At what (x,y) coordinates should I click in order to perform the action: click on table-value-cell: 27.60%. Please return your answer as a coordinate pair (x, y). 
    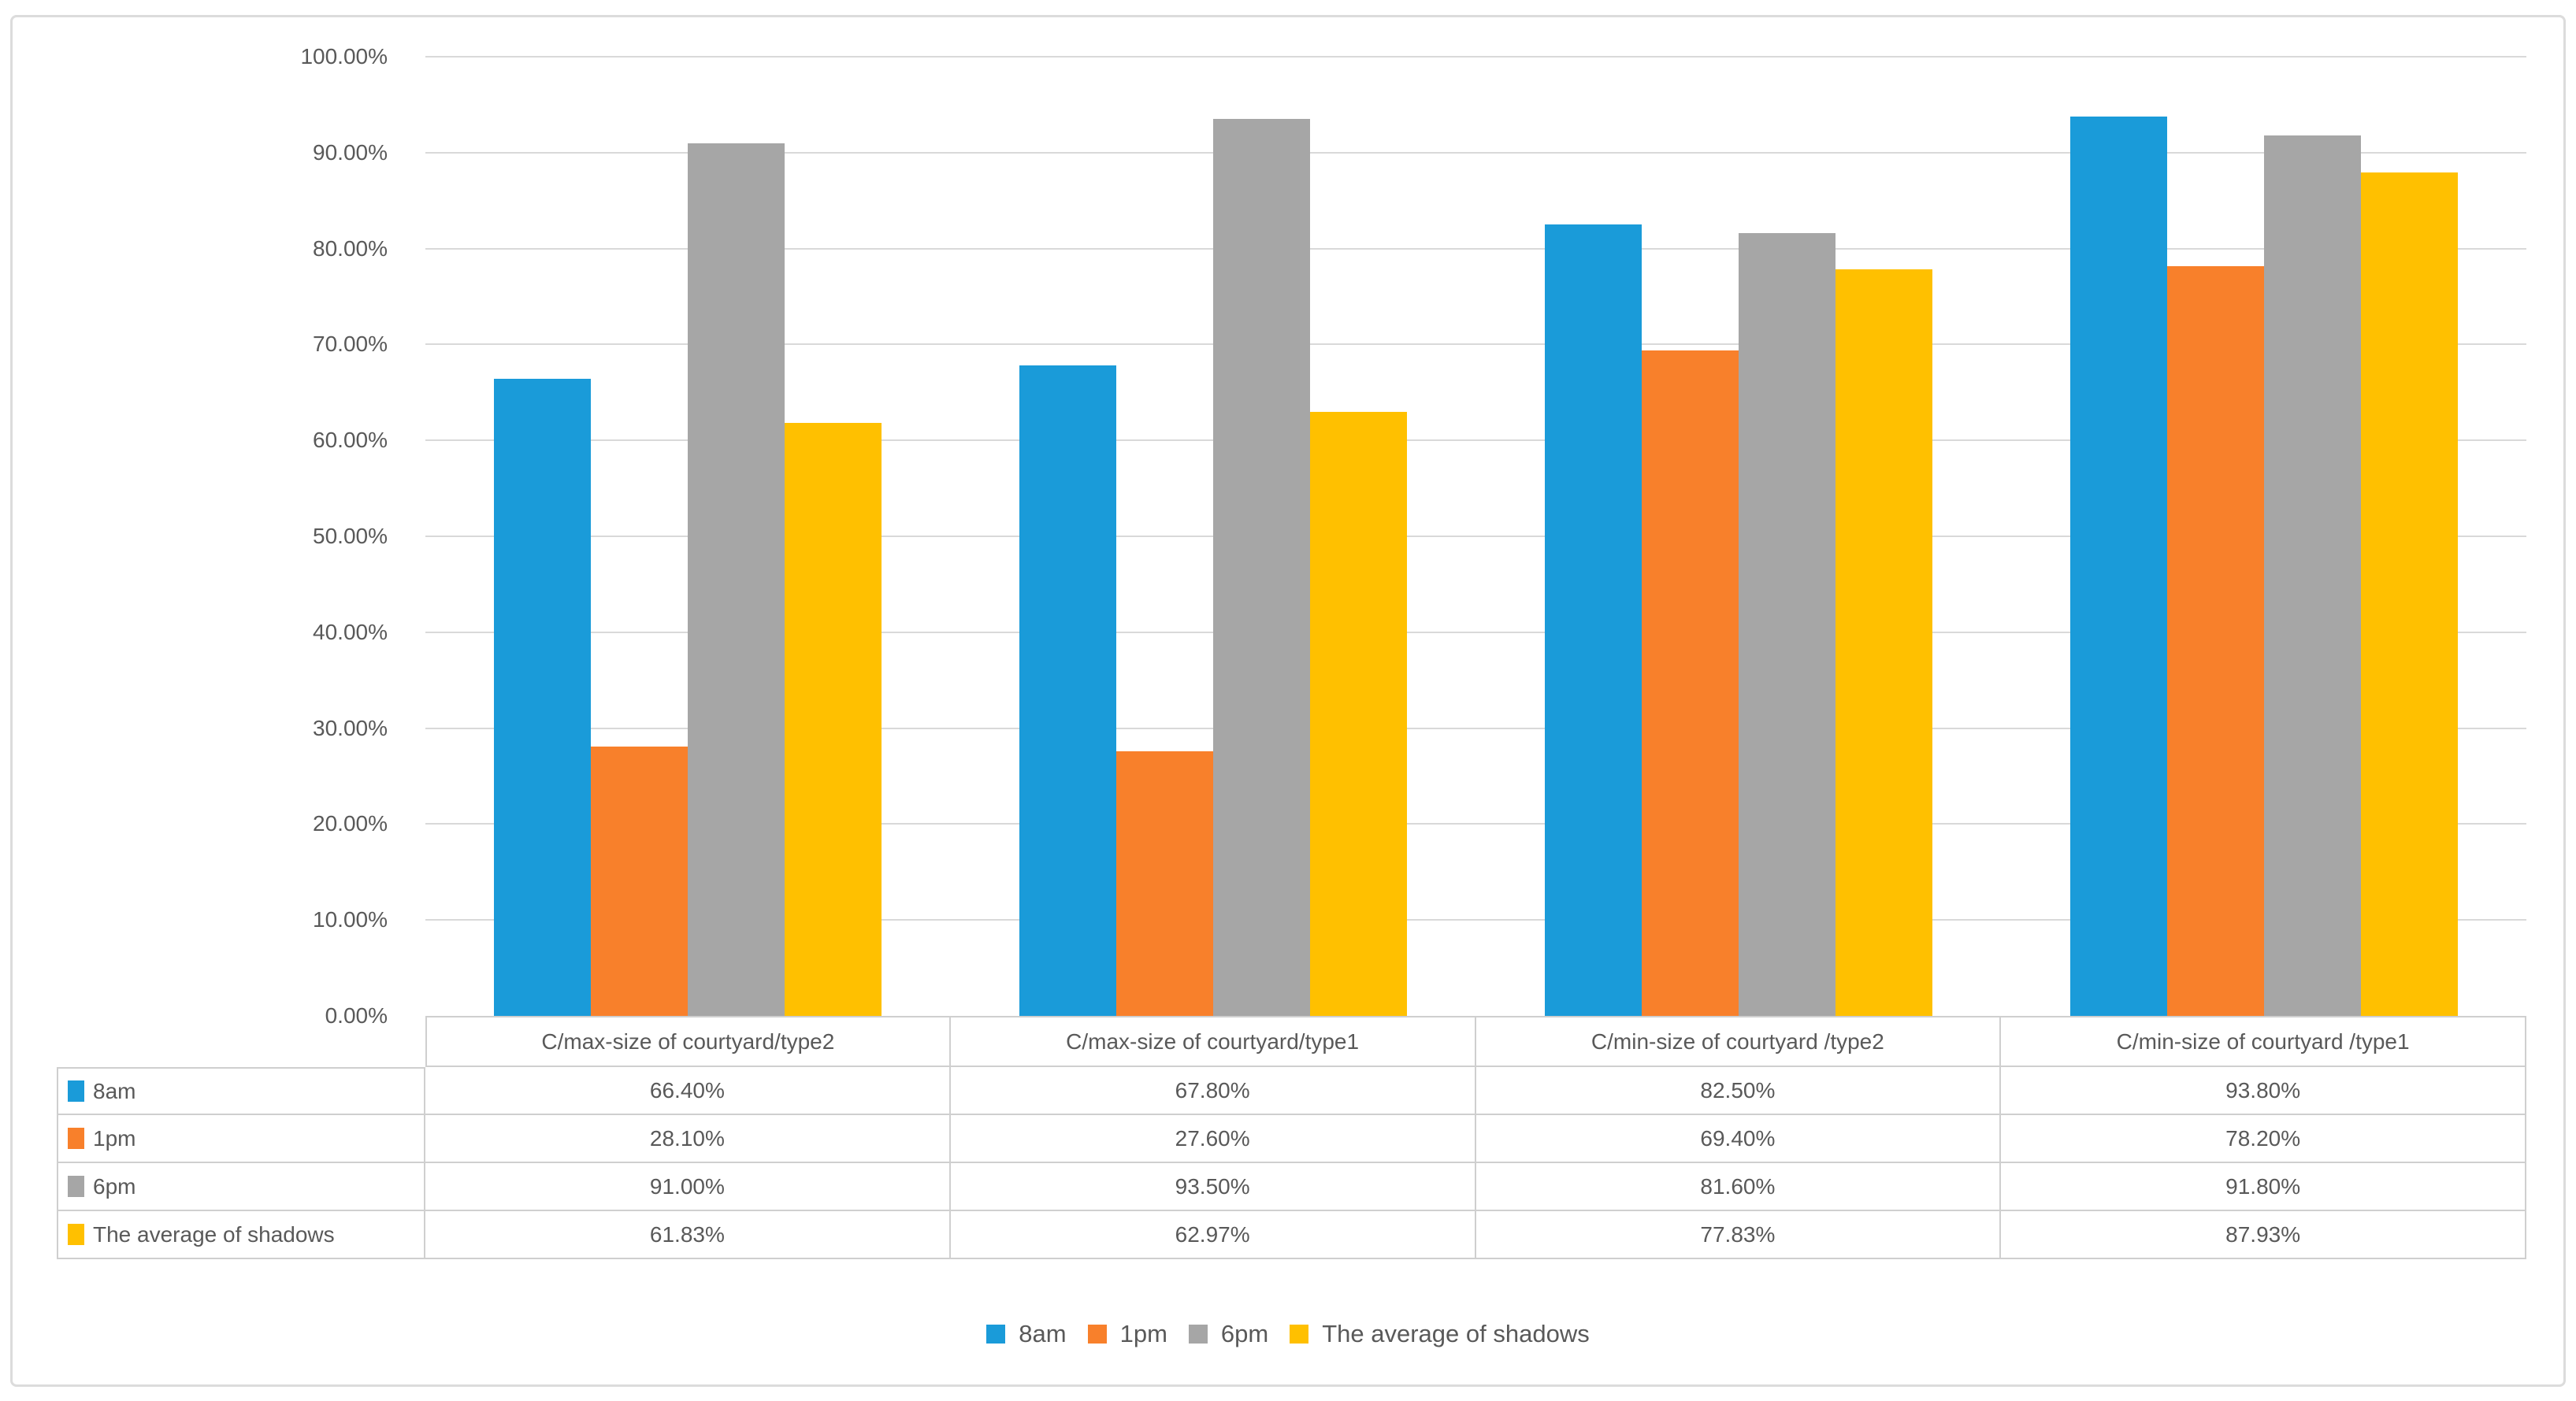
    Looking at the image, I should click on (1213, 1139).